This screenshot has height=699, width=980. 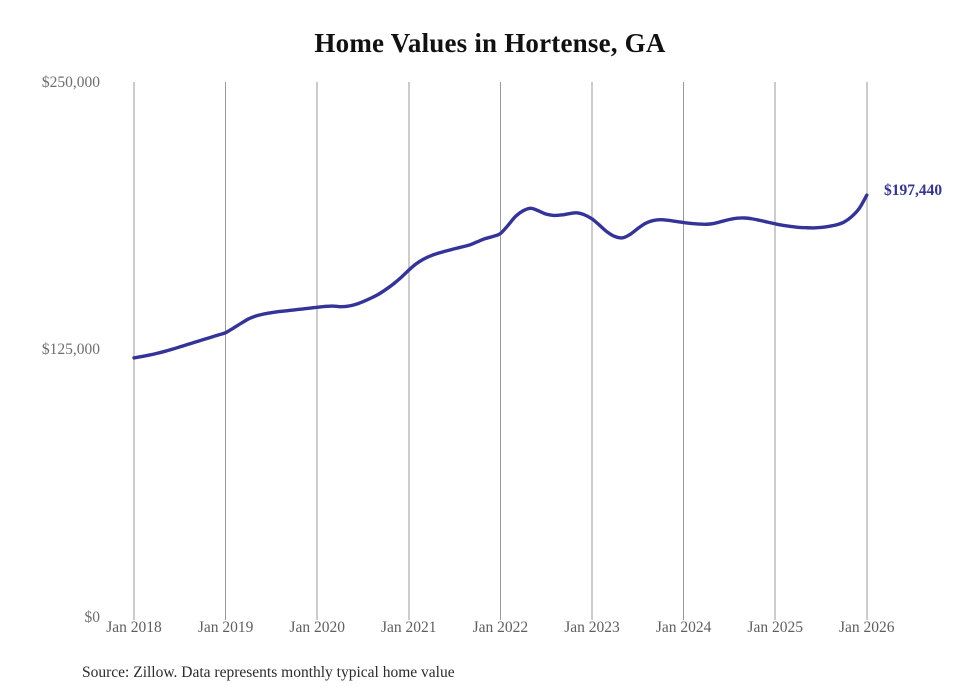 What do you see at coordinates (70, 82) in the screenshot?
I see `y-axis-tick-250000: $250,000` at bounding box center [70, 82].